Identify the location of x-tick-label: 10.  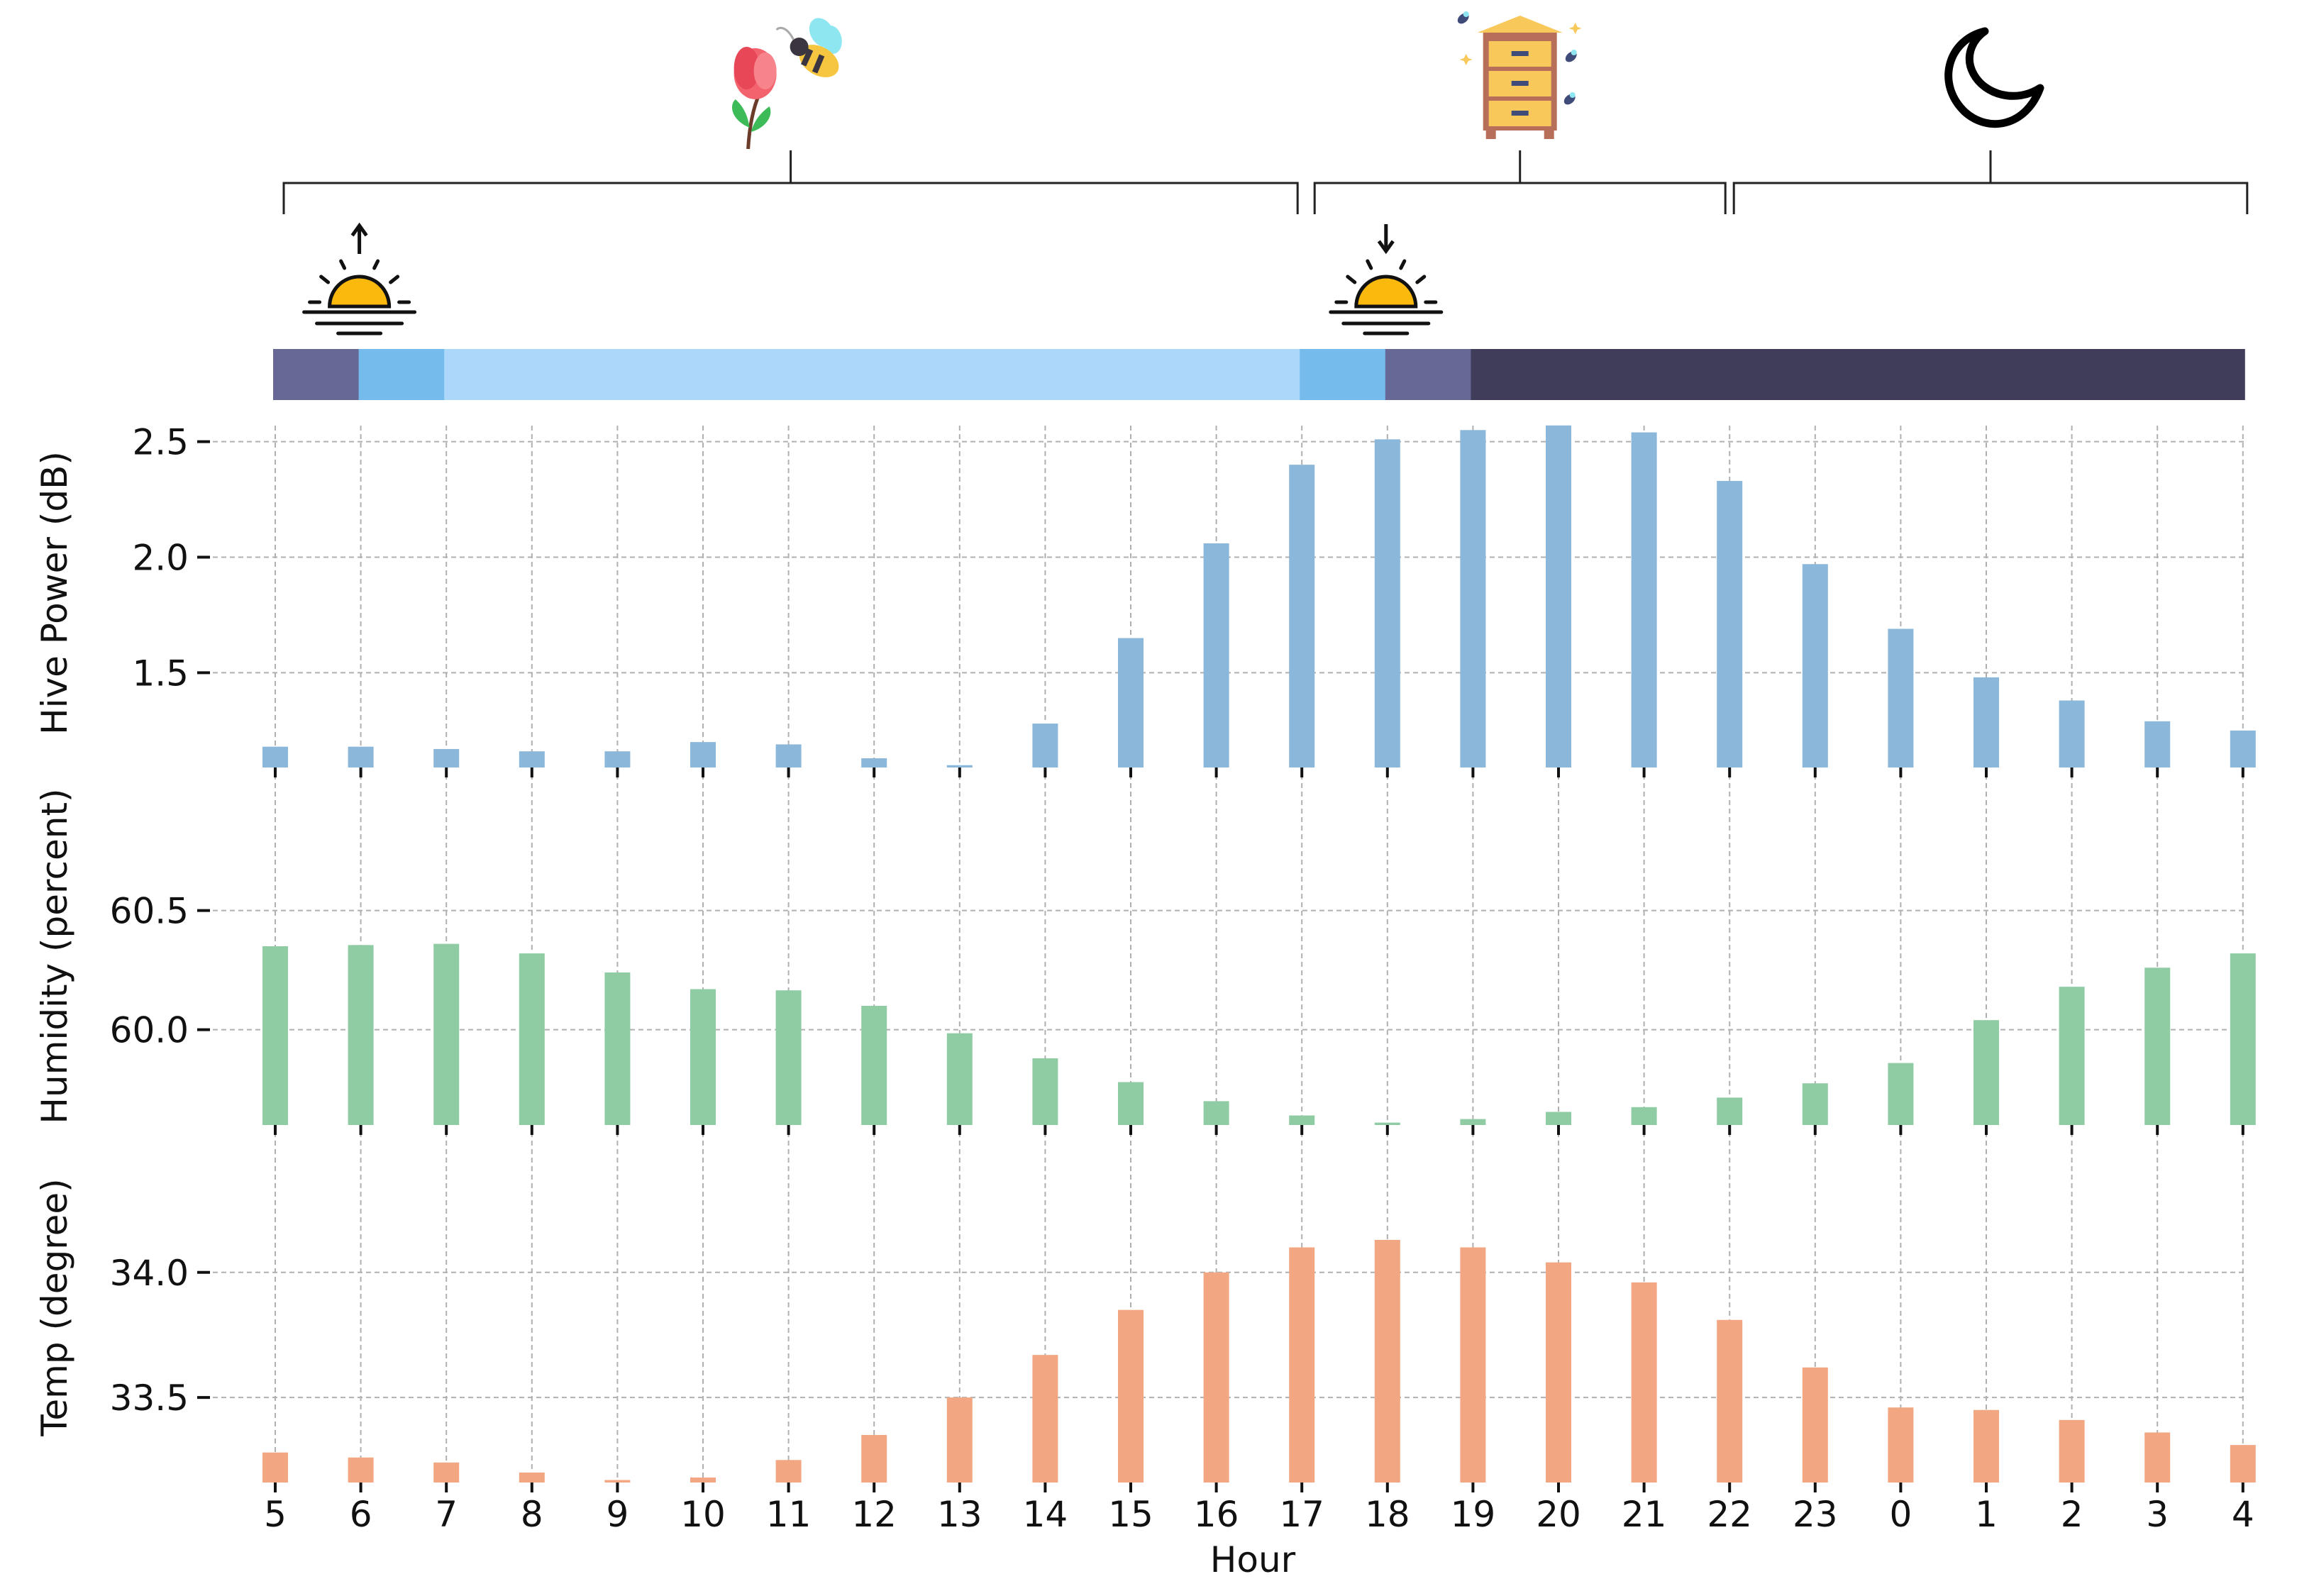
(703, 1514).